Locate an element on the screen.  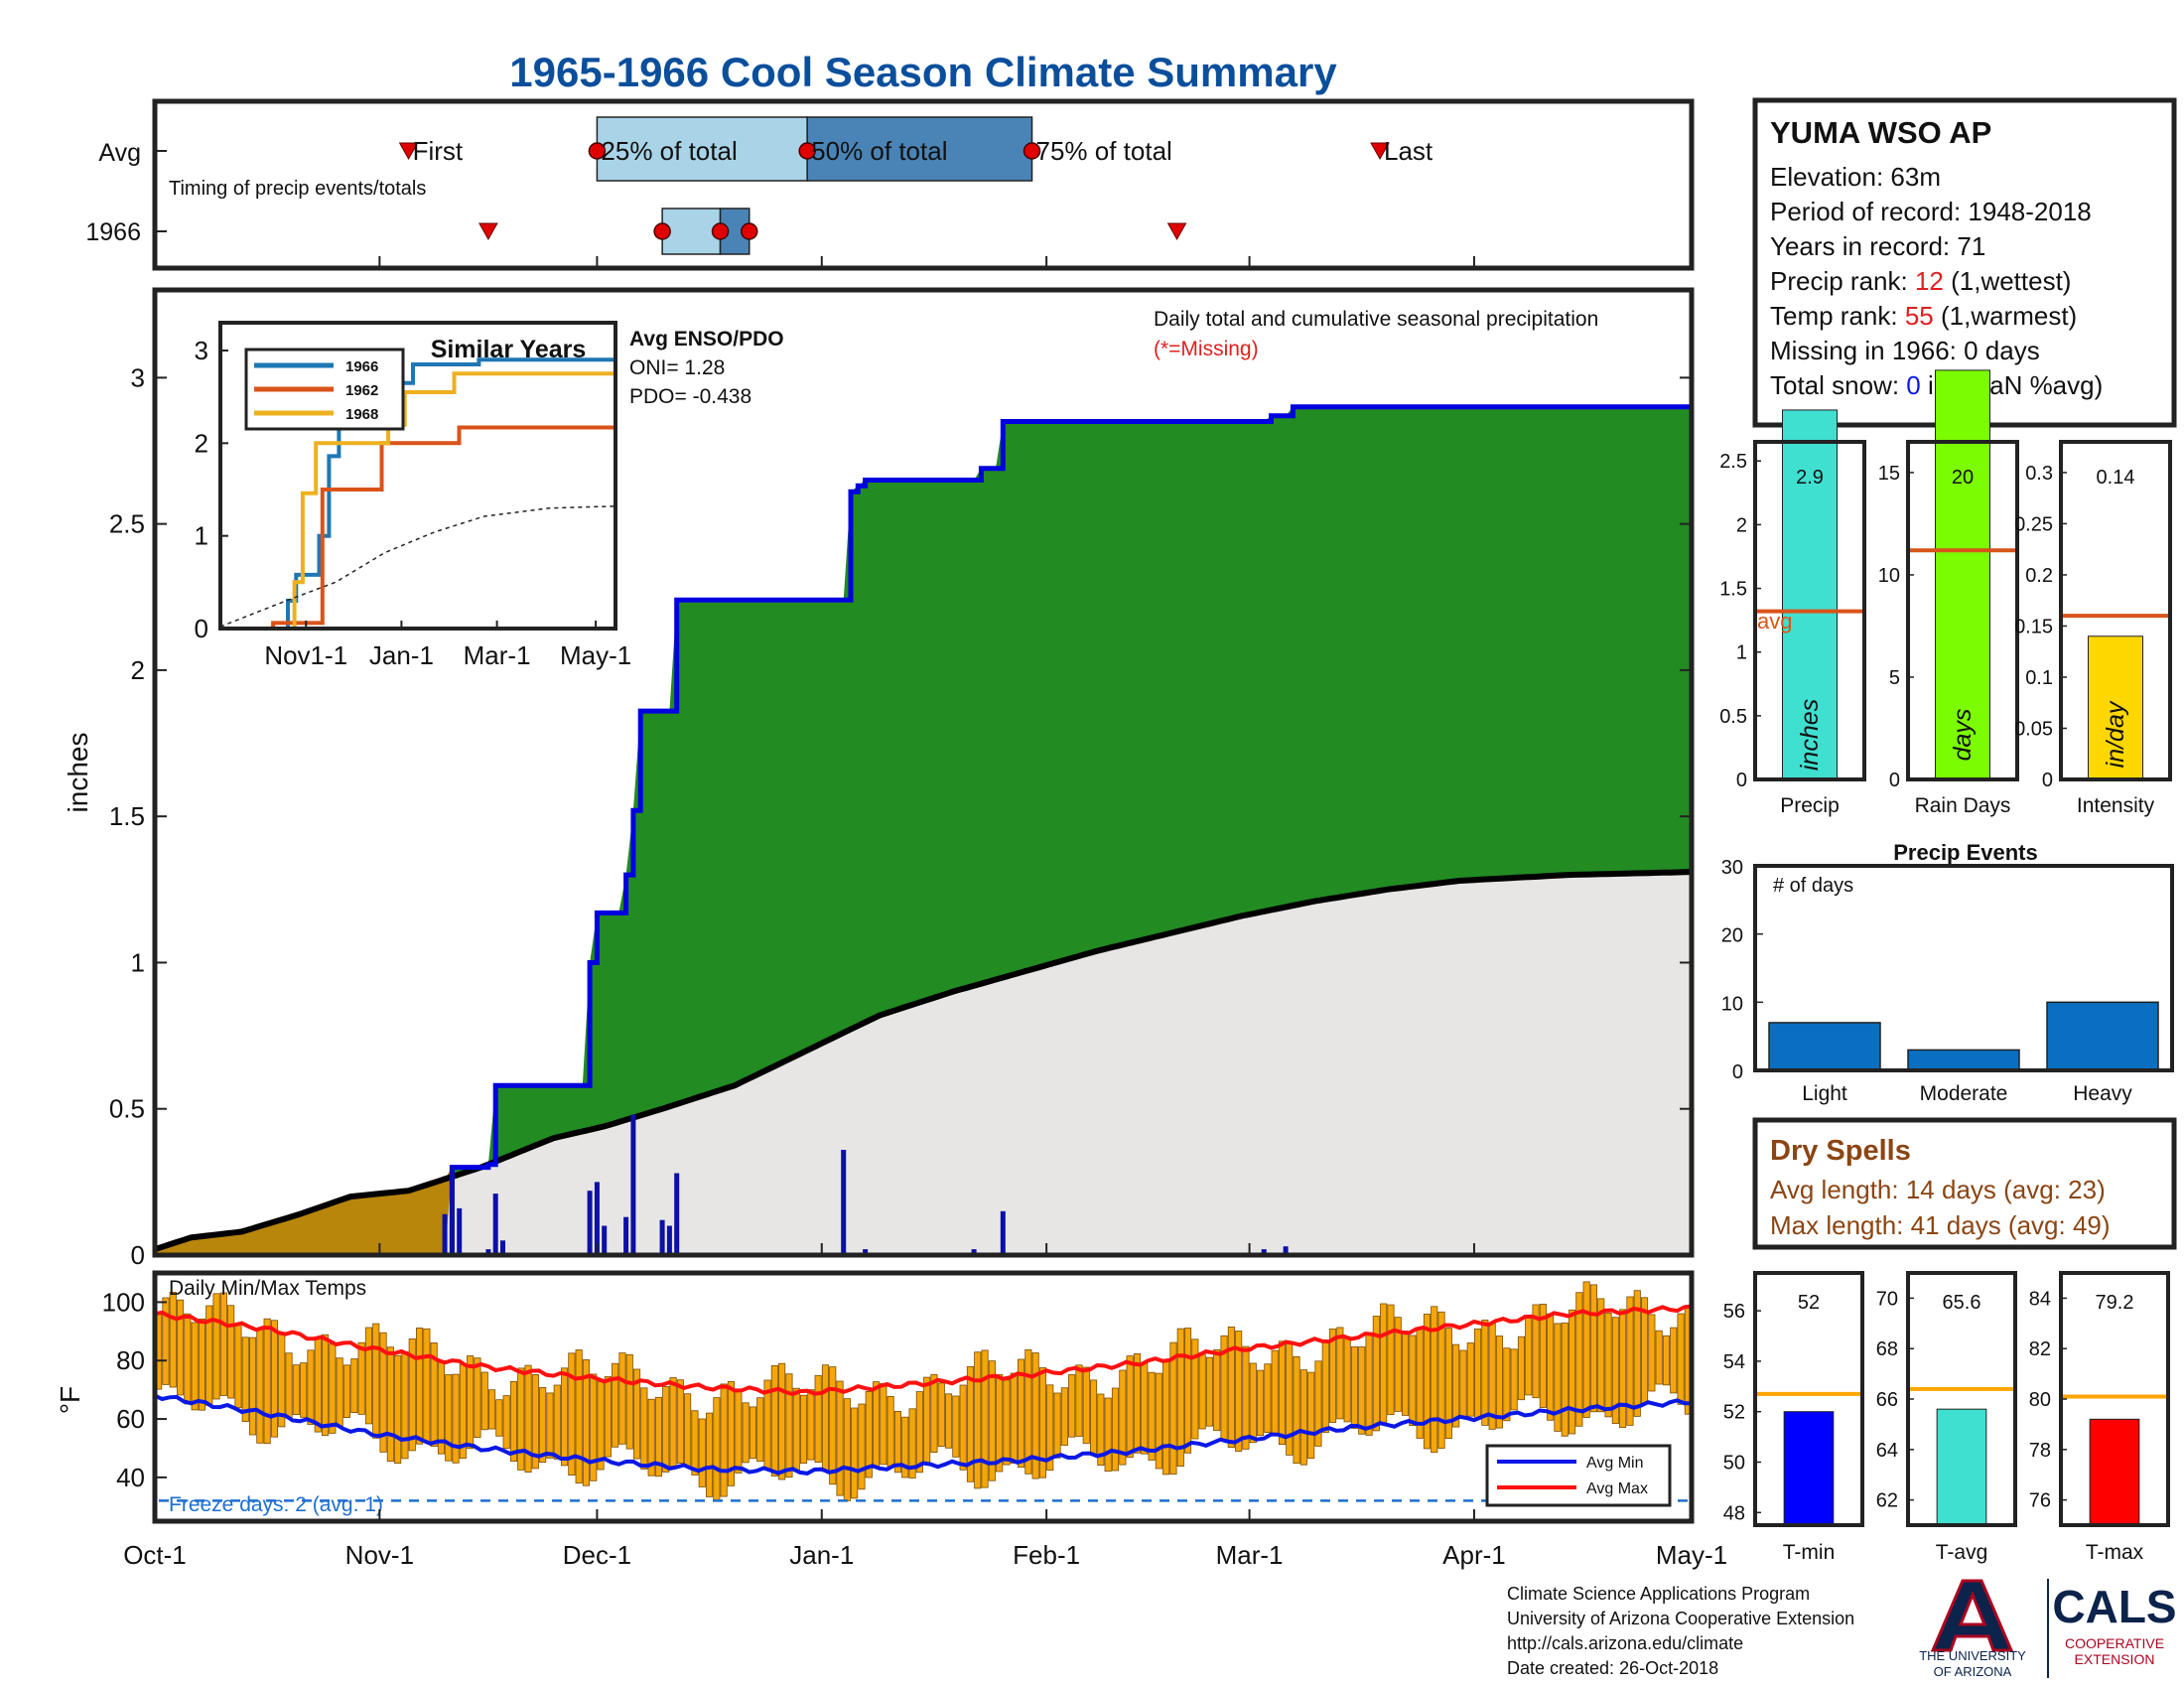
main-y-label: inches is located at coordinates (78, 773).